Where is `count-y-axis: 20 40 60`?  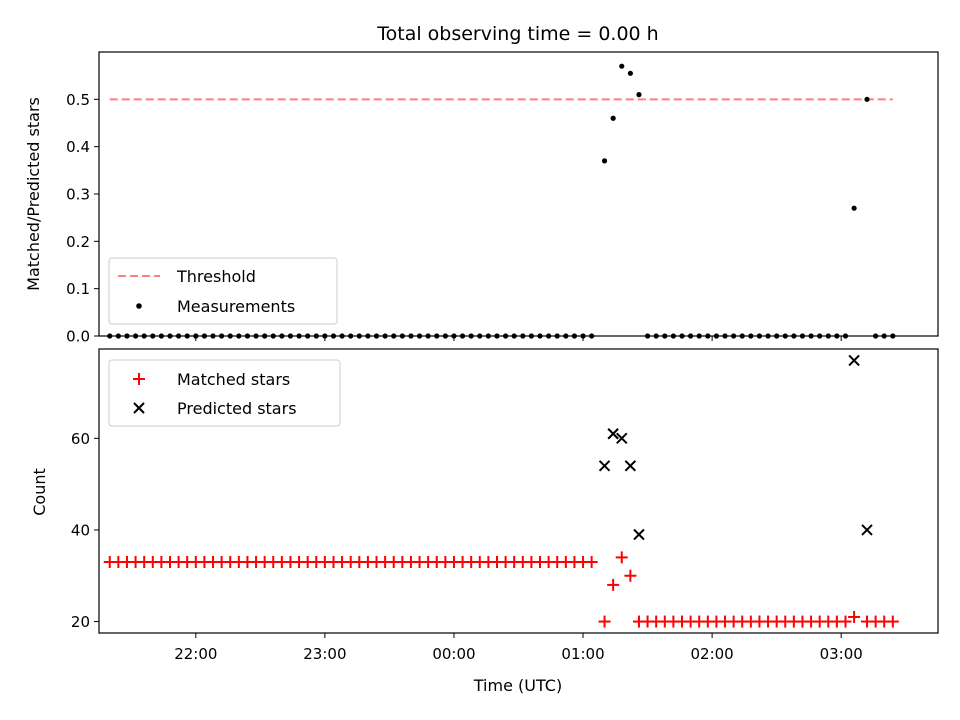
count-y-axis: 20 40 60 is located at coordinates (85, 530).